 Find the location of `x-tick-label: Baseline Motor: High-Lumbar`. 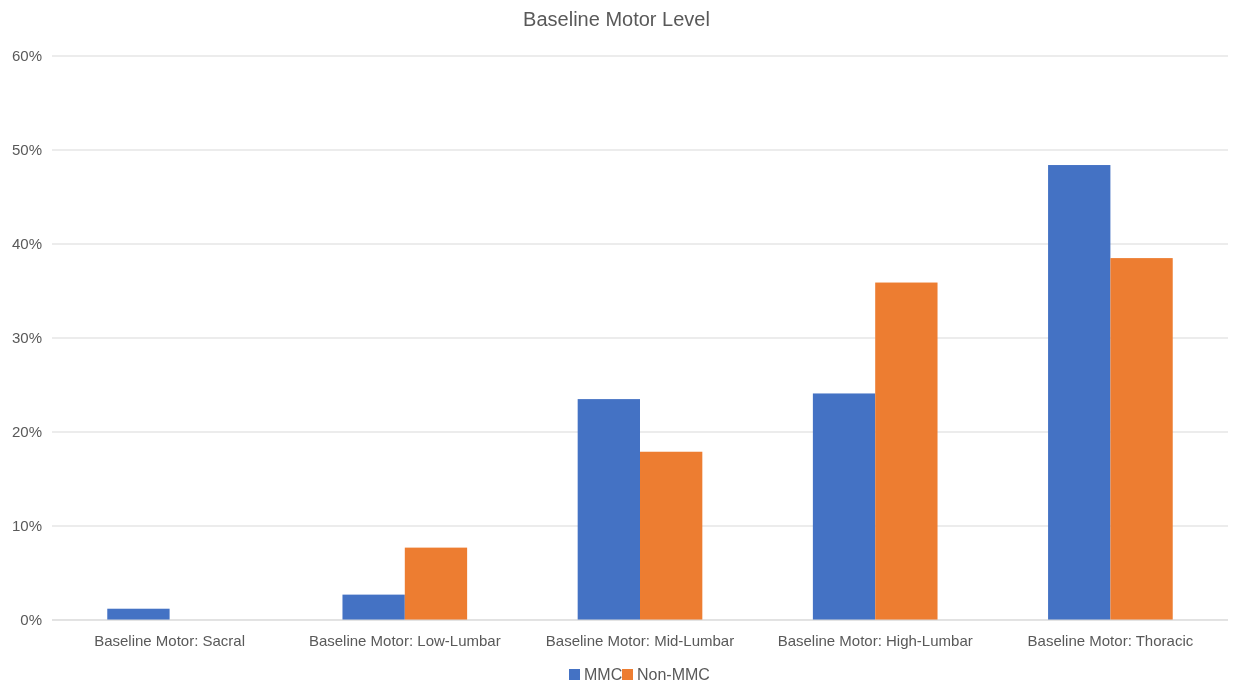

x-tick-label: Baseline Motor: High-Lumbar is located at coordinates (875, 640).